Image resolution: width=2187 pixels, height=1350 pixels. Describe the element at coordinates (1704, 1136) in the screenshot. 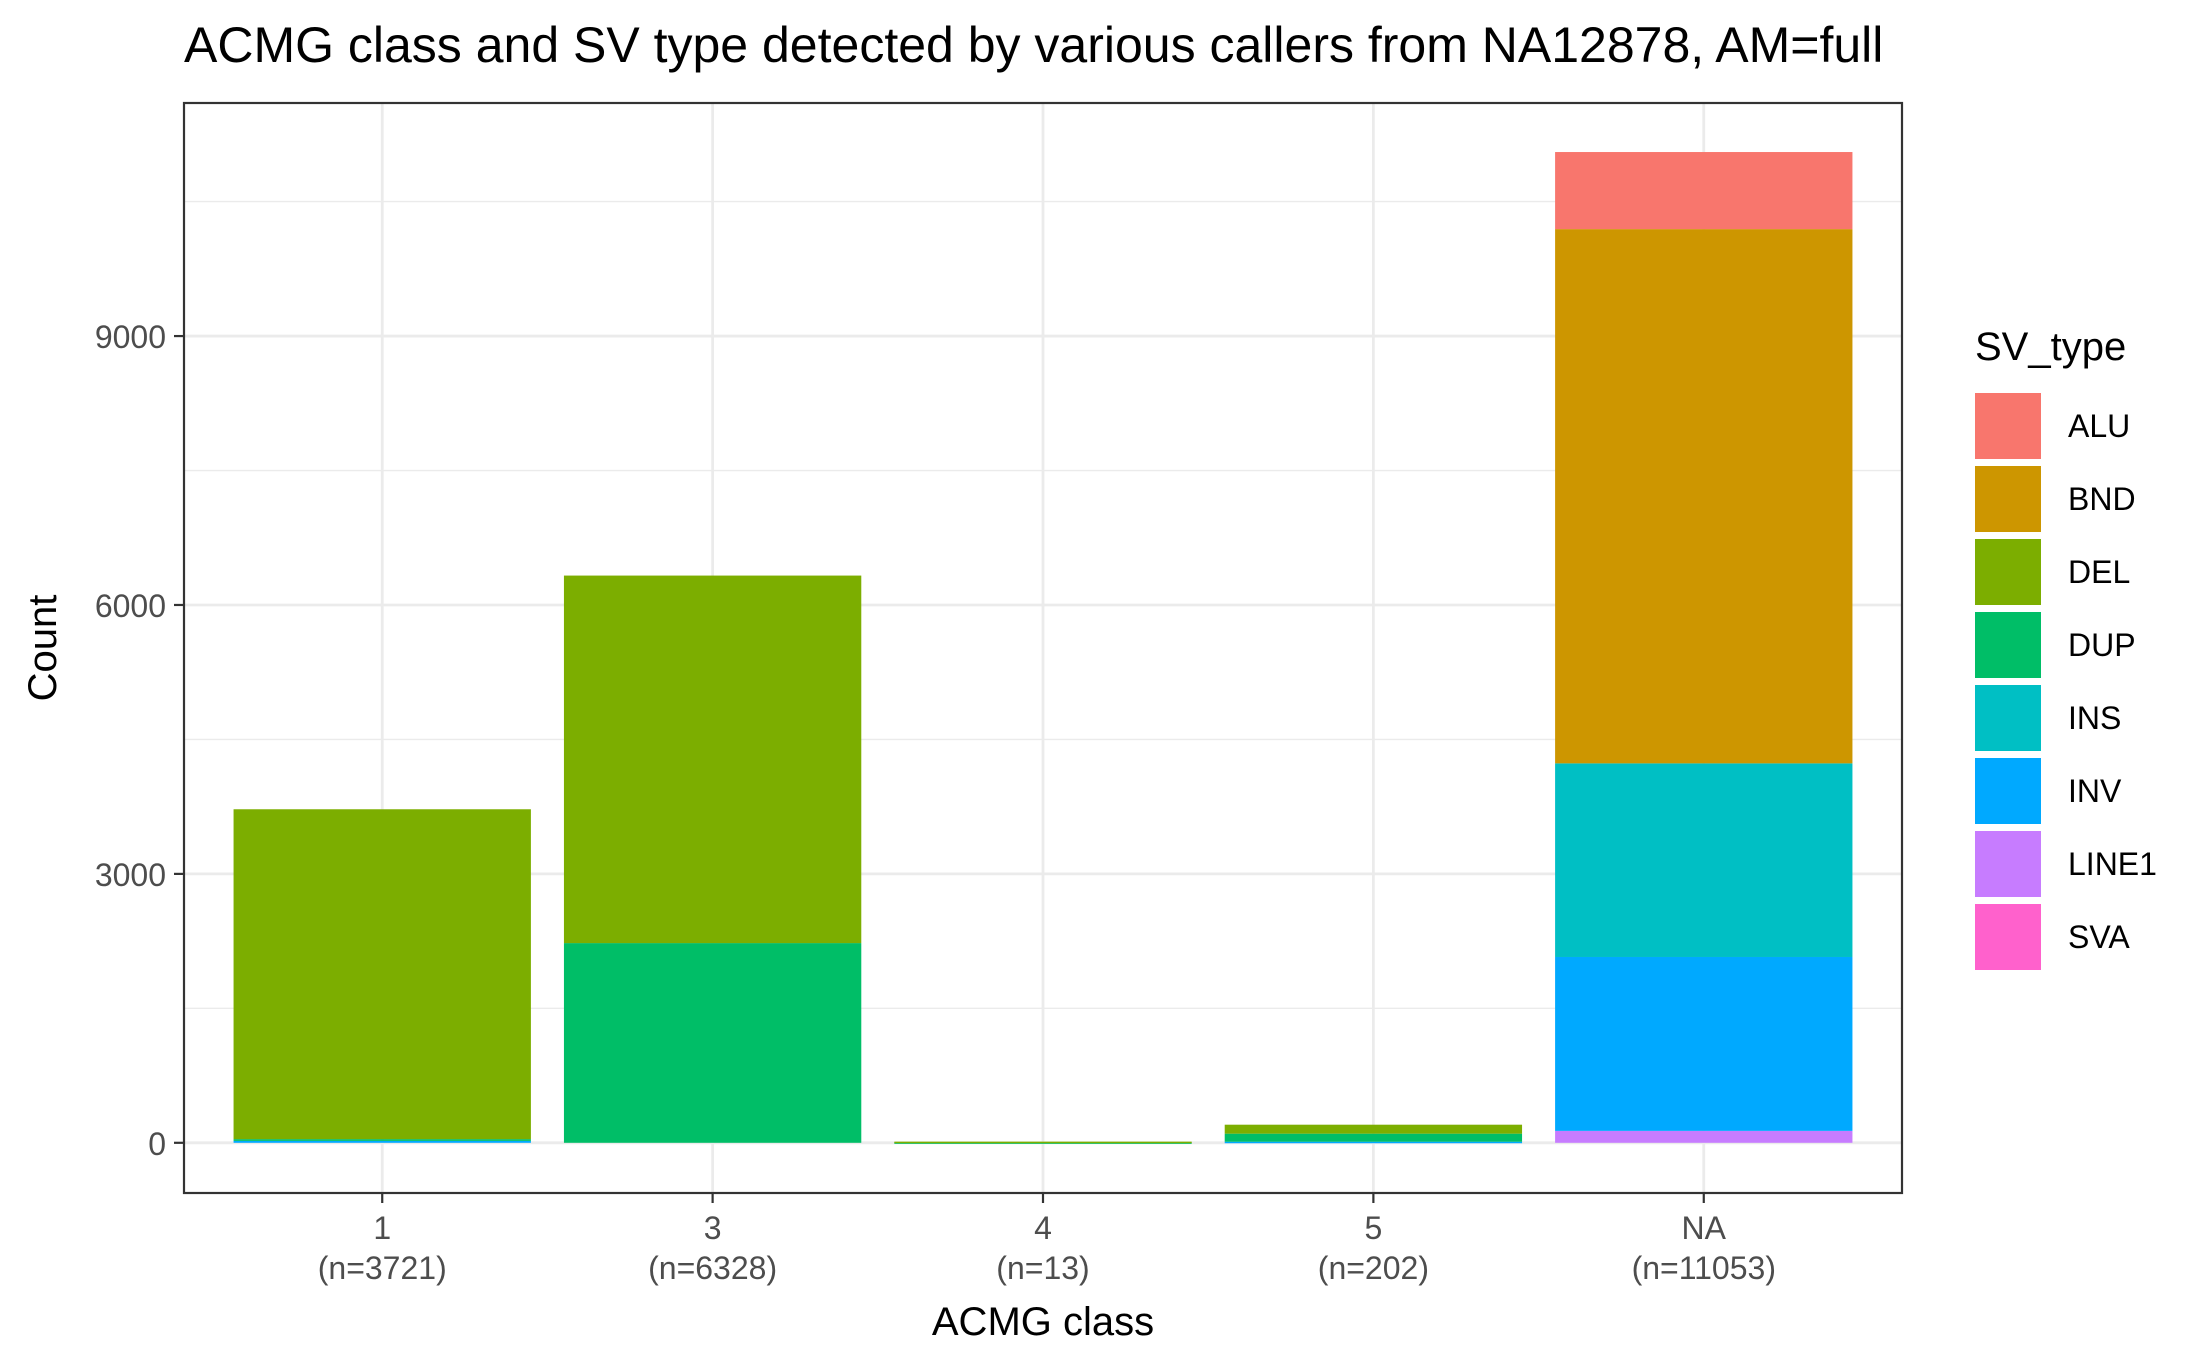

I see `bar-segment-line1-class-na` at that location.